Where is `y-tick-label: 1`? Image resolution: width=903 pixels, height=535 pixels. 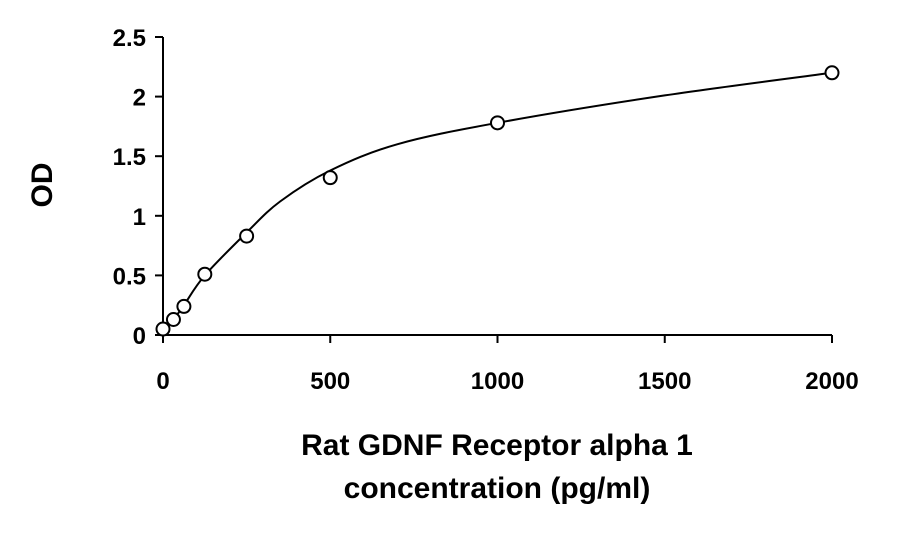
y-tick-label: 1 is located at coordinates (139, 217).